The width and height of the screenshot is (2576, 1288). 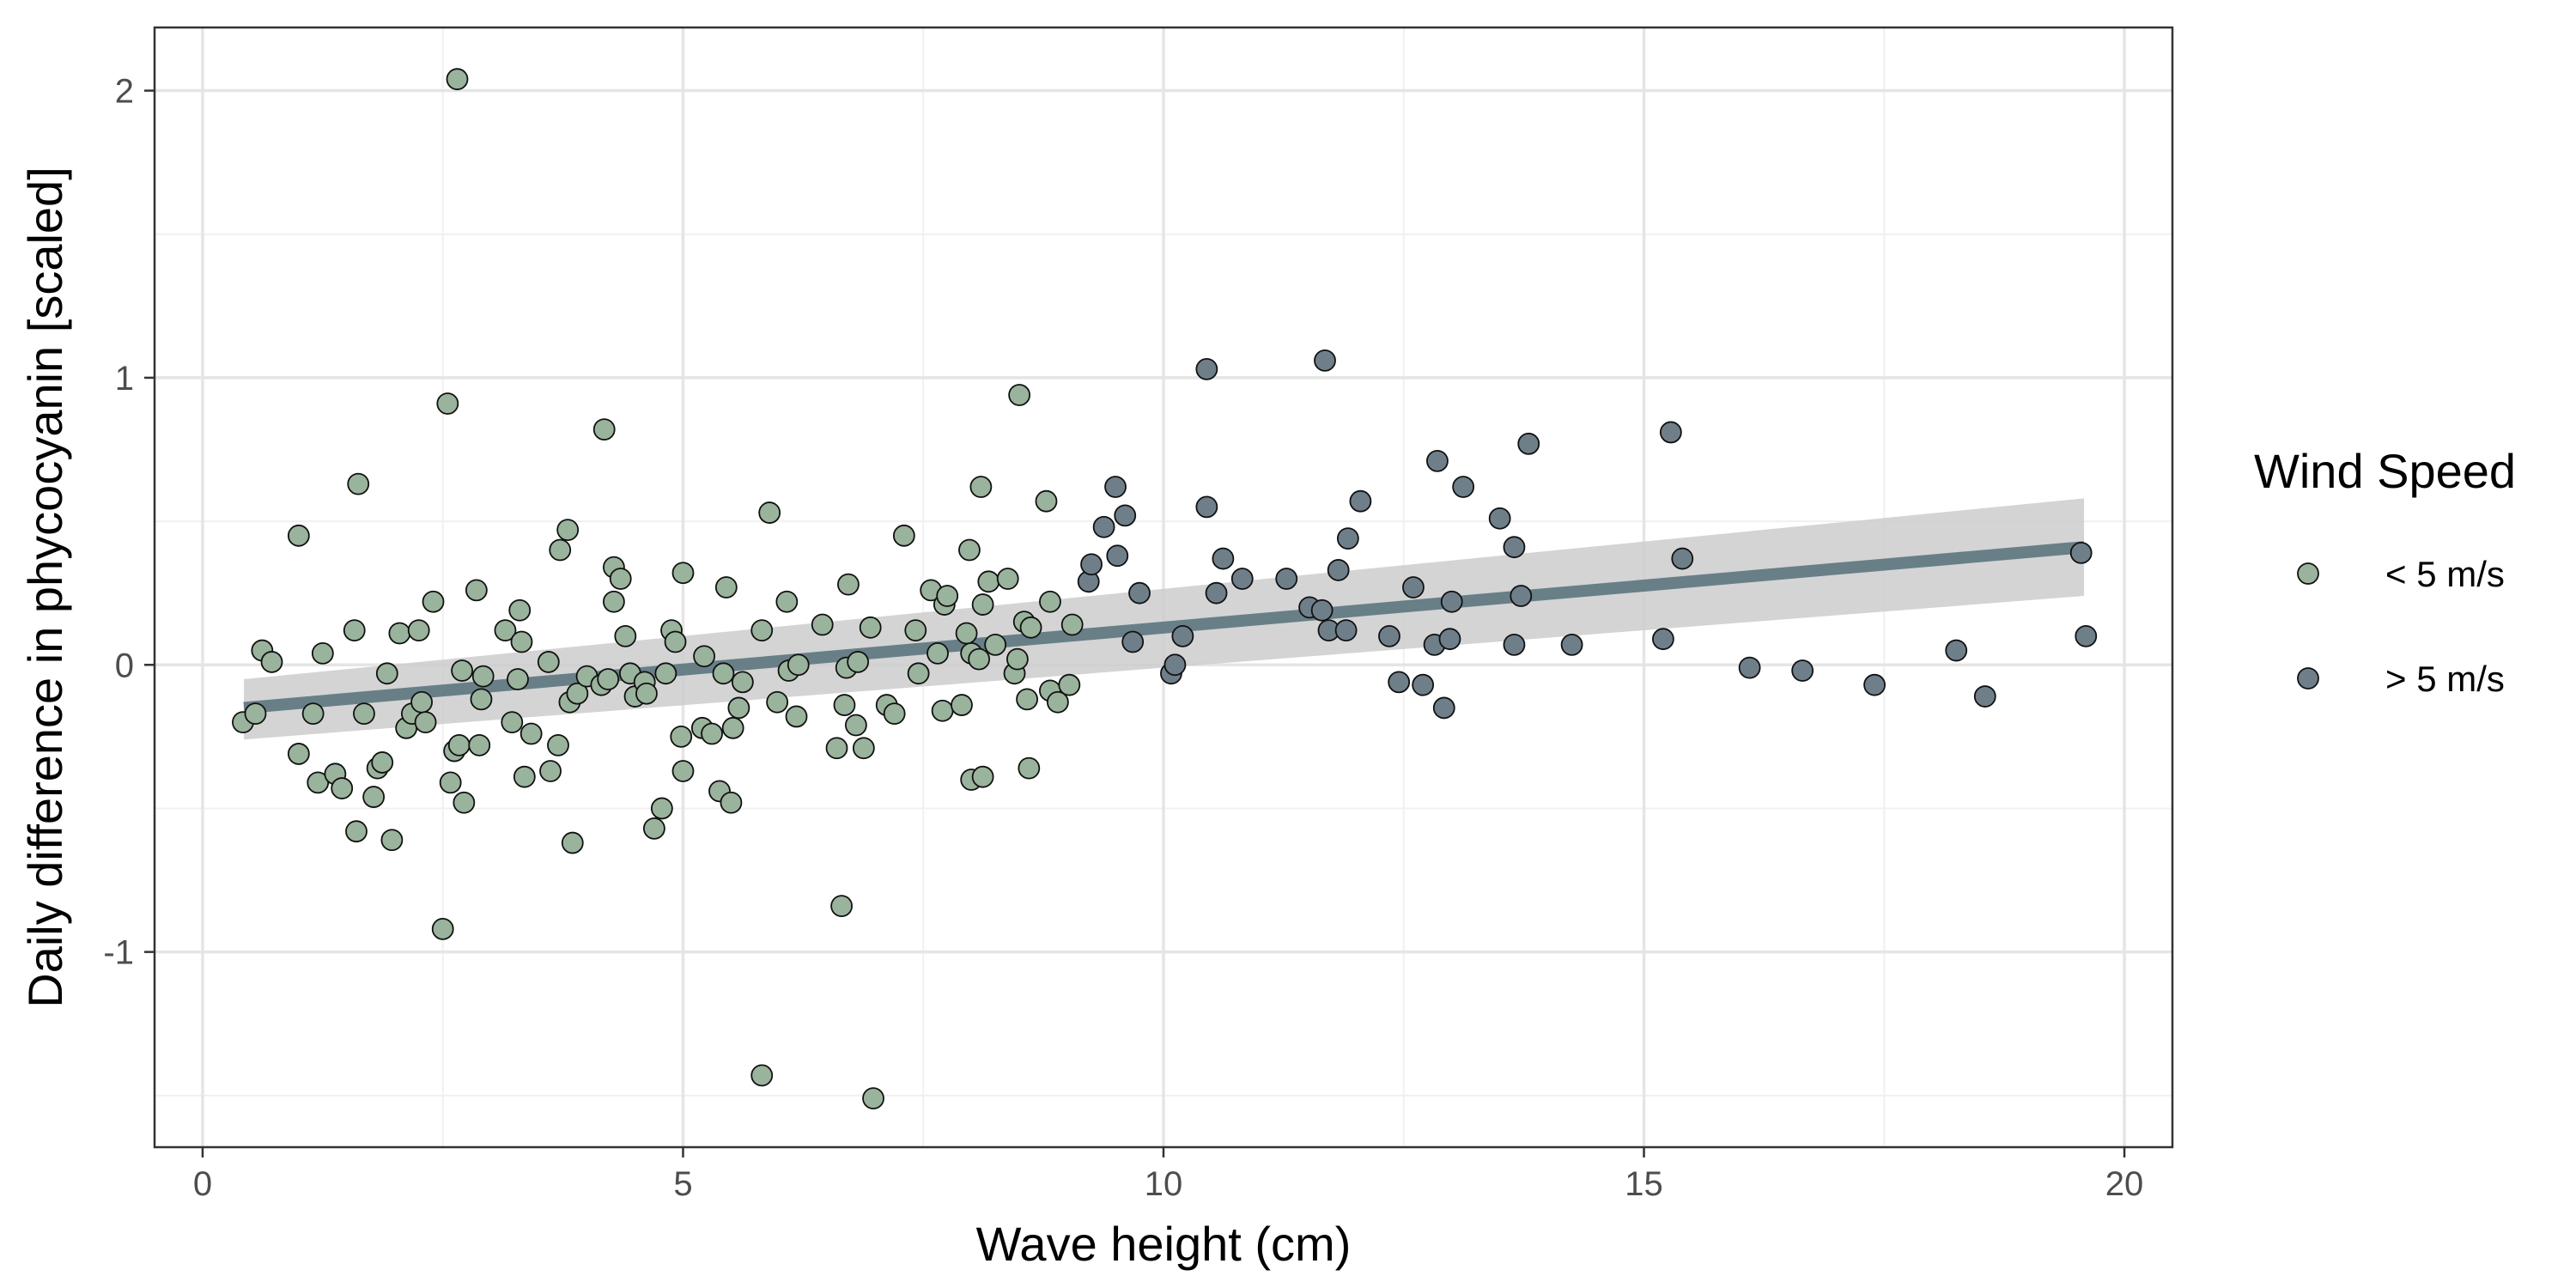 I want to click on x-tick-label: 10, so click(x=1164, y=1184).